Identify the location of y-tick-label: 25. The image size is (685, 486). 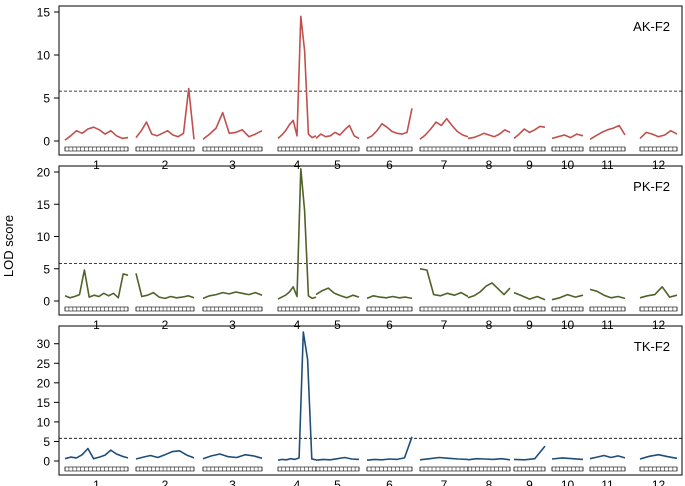
(44, 364).